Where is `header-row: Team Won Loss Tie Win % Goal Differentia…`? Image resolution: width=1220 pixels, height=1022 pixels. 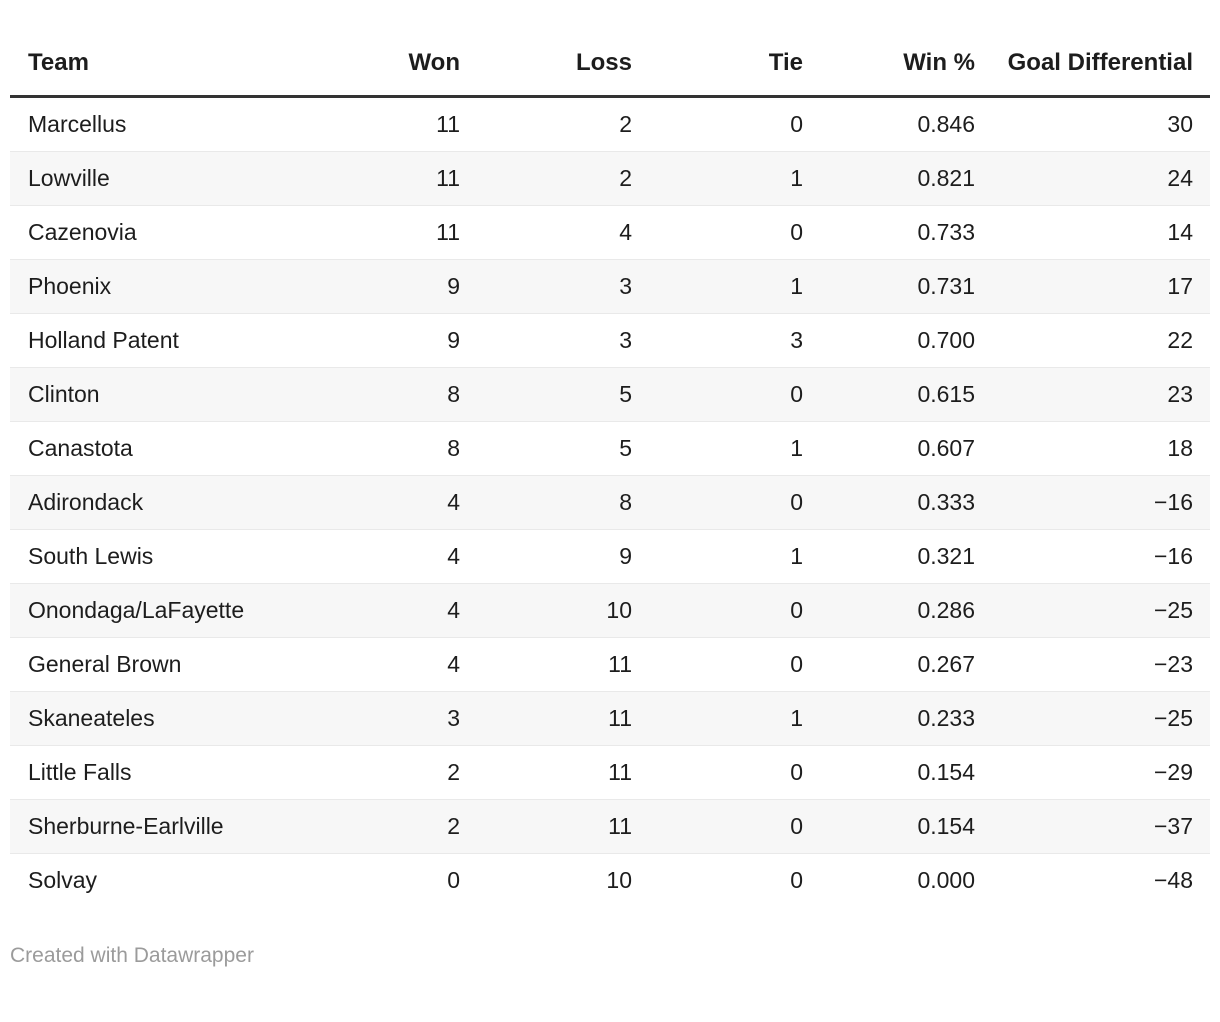 header-row: Team Won Loss Tie Win % Goal Differentia… is located at coordinates (610, 49).